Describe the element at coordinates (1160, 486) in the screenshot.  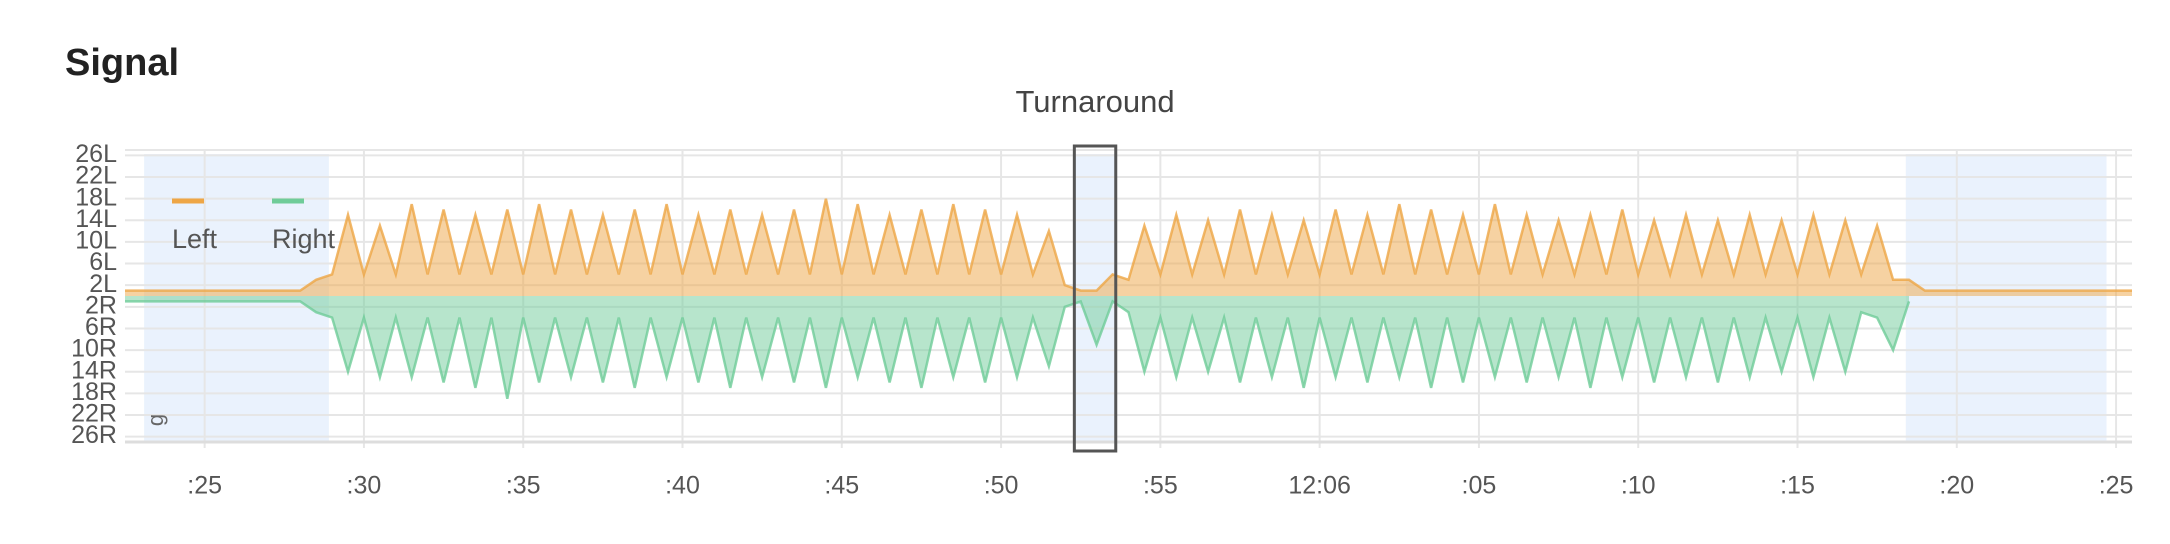
I see `x-tick-label: :55` at that location.